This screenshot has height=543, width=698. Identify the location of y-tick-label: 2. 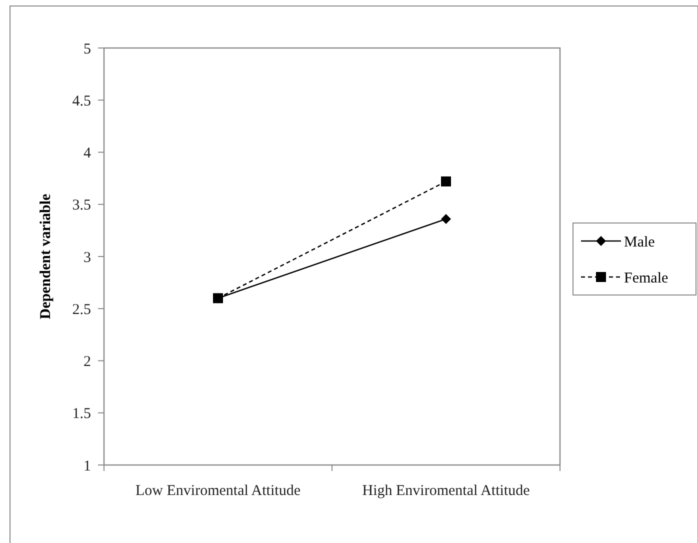
(87, 362).